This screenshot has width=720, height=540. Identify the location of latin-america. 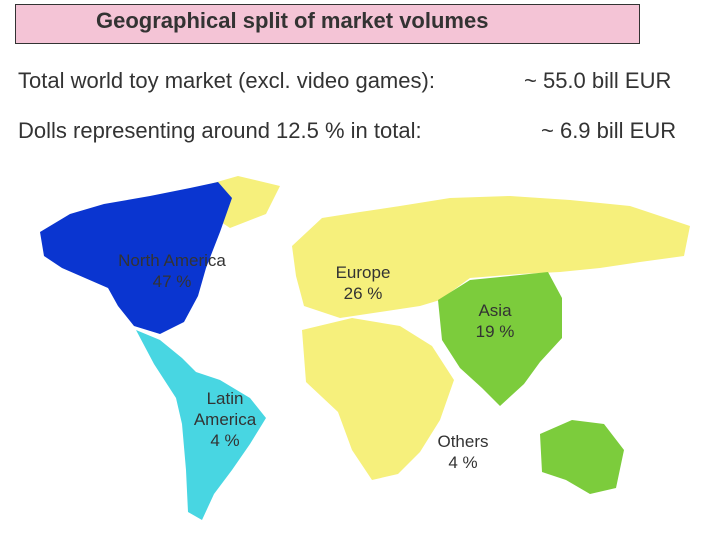
(201, 425).